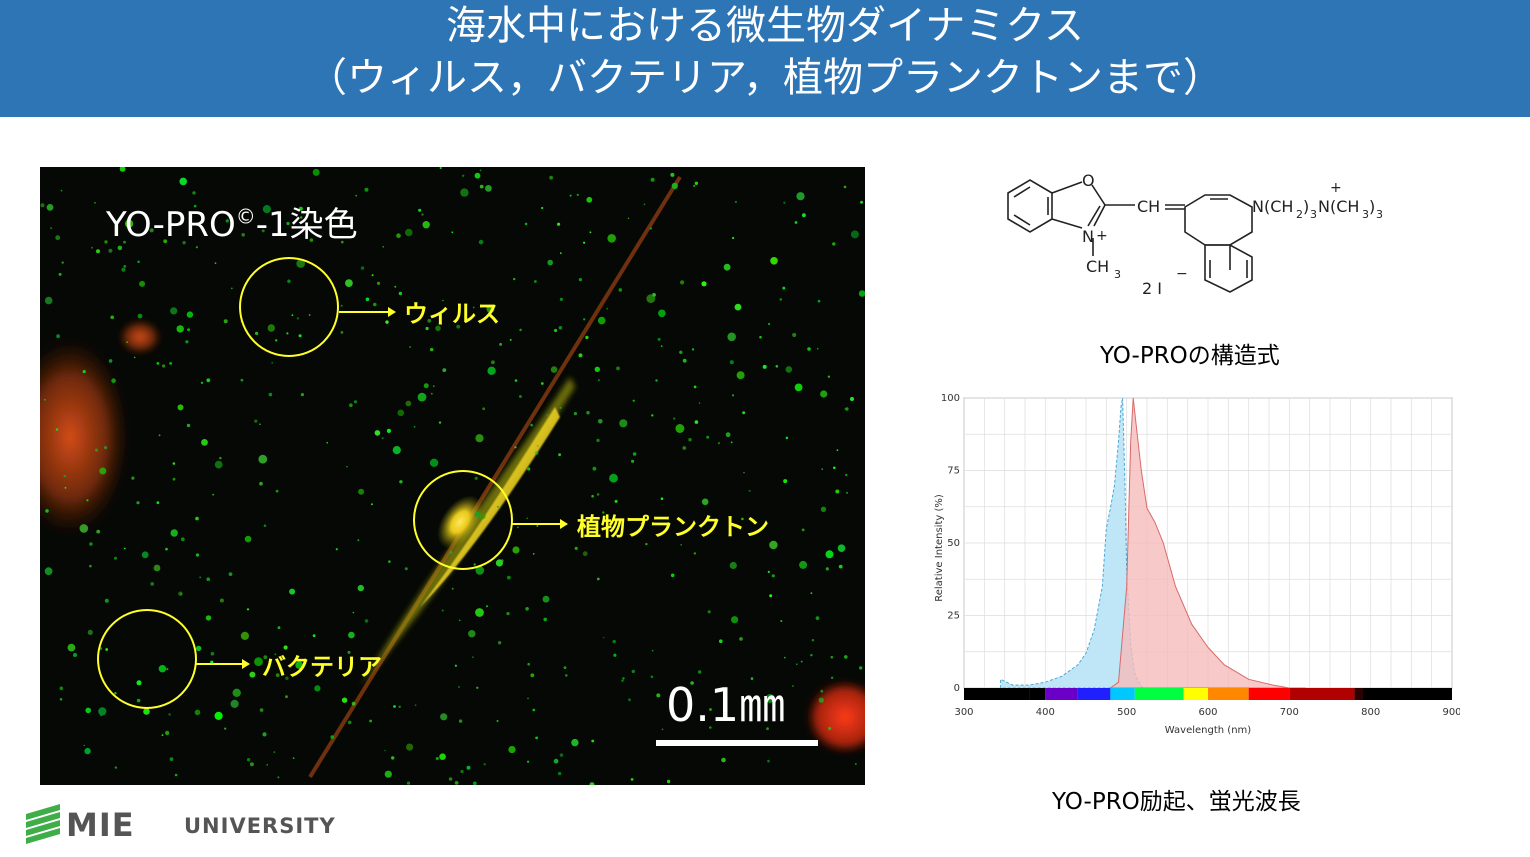 The width and height of the screenshot is (1530, 857). What do you see at coordinates (737, 743) in the screenshot?
I see `scale-bar` at bounding box center [737, 743].